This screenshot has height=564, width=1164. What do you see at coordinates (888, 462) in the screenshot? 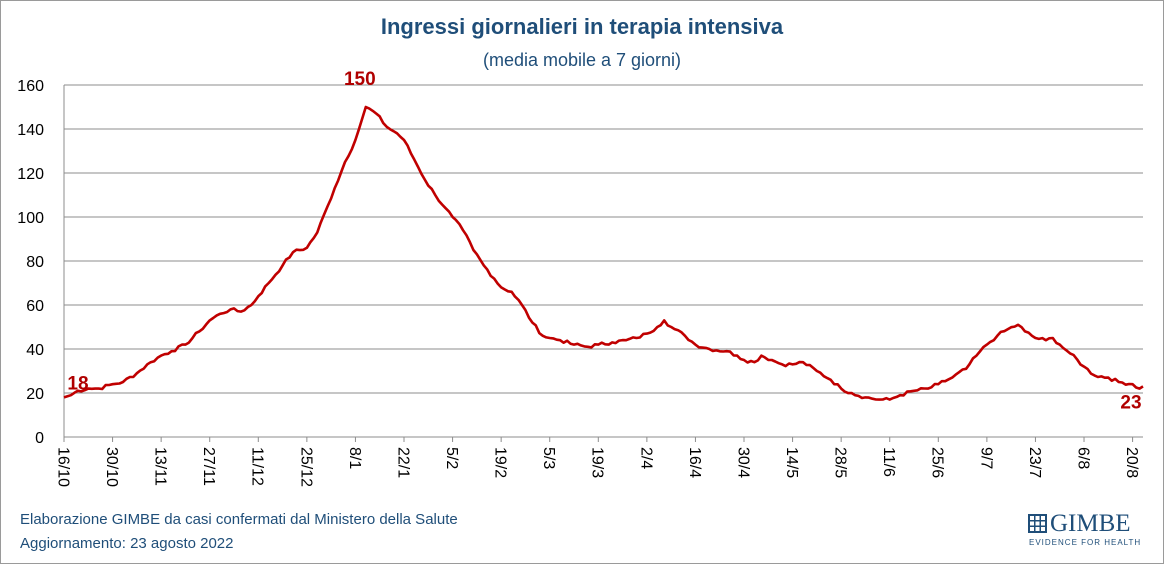
I see `x-tick-label: 11/6` at bounding box center [888, 462].